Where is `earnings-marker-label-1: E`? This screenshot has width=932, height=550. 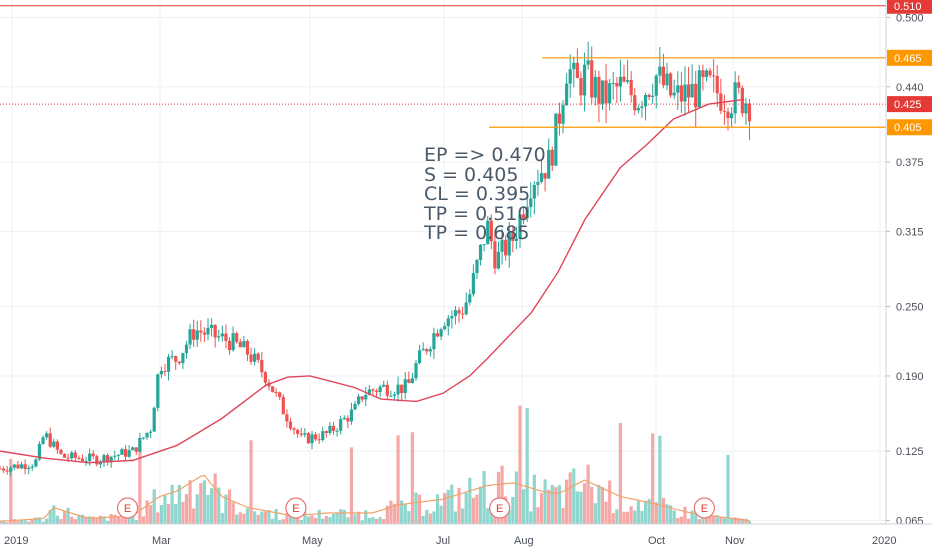 earnings-marker-label-1: E is located at coordinates (295, 509).